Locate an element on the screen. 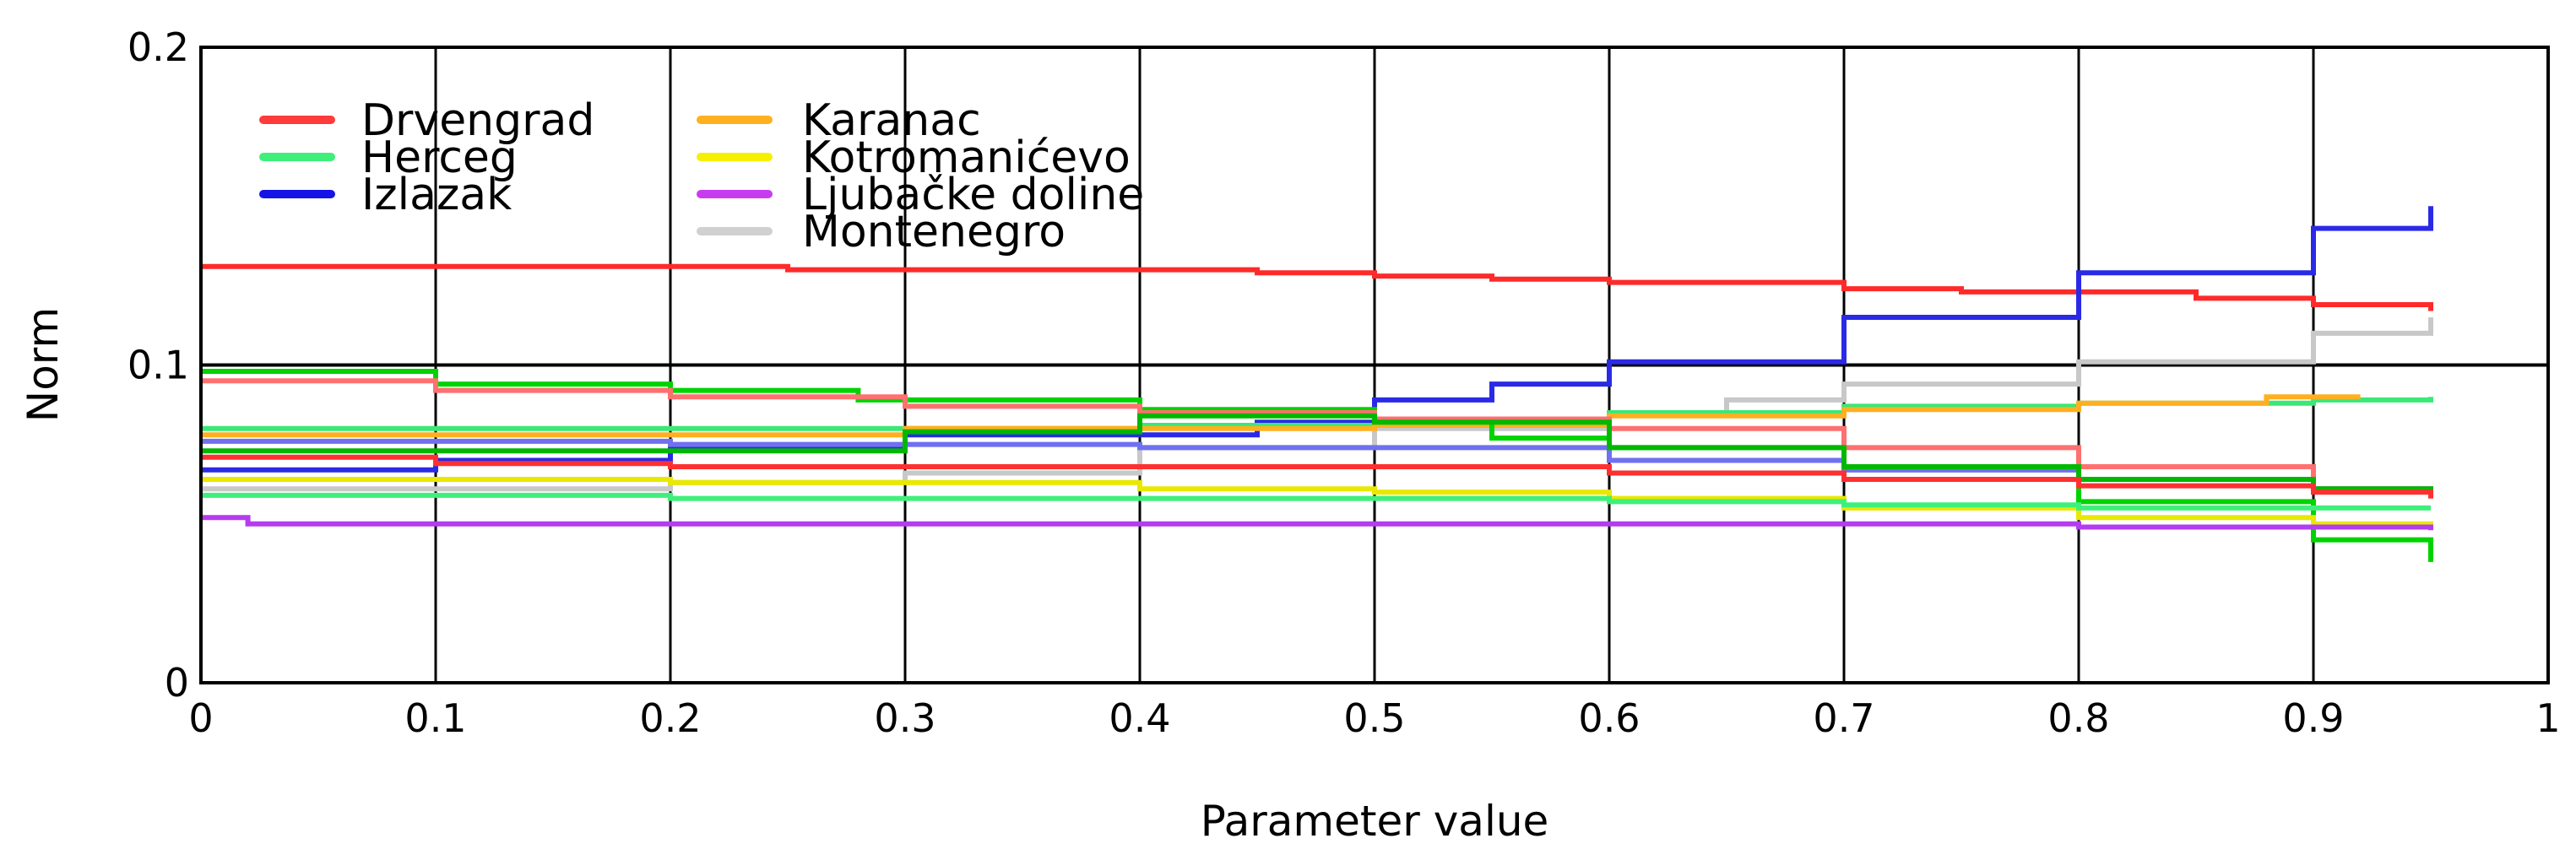  legend-label: Herceg is located at coordinates (440, 158).